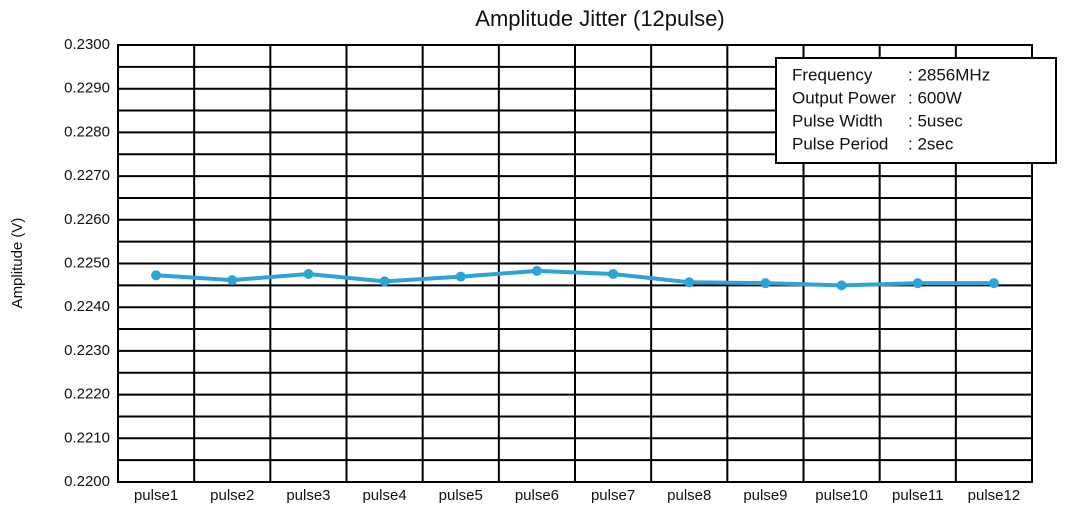  Describe the element at coordinates (599, 18) in the screenshot. I see `chart-title: Amplitude Jitter (12pulse)` at that location.